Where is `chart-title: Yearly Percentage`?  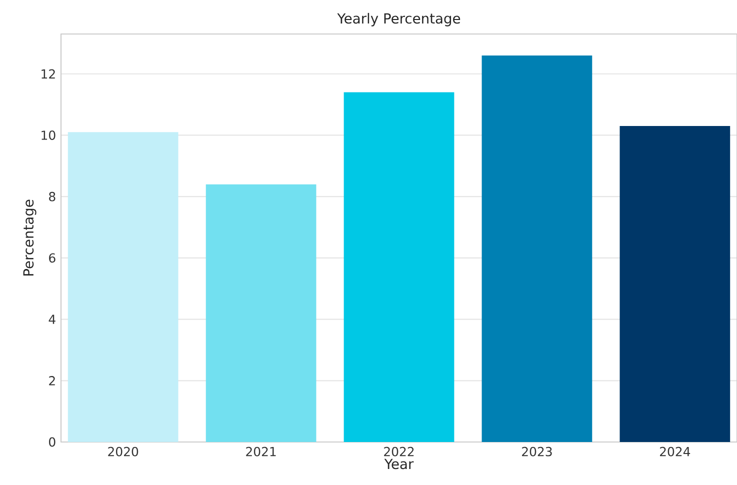
chart-title: Yearly Percentage is located at coordinates (398, 19).